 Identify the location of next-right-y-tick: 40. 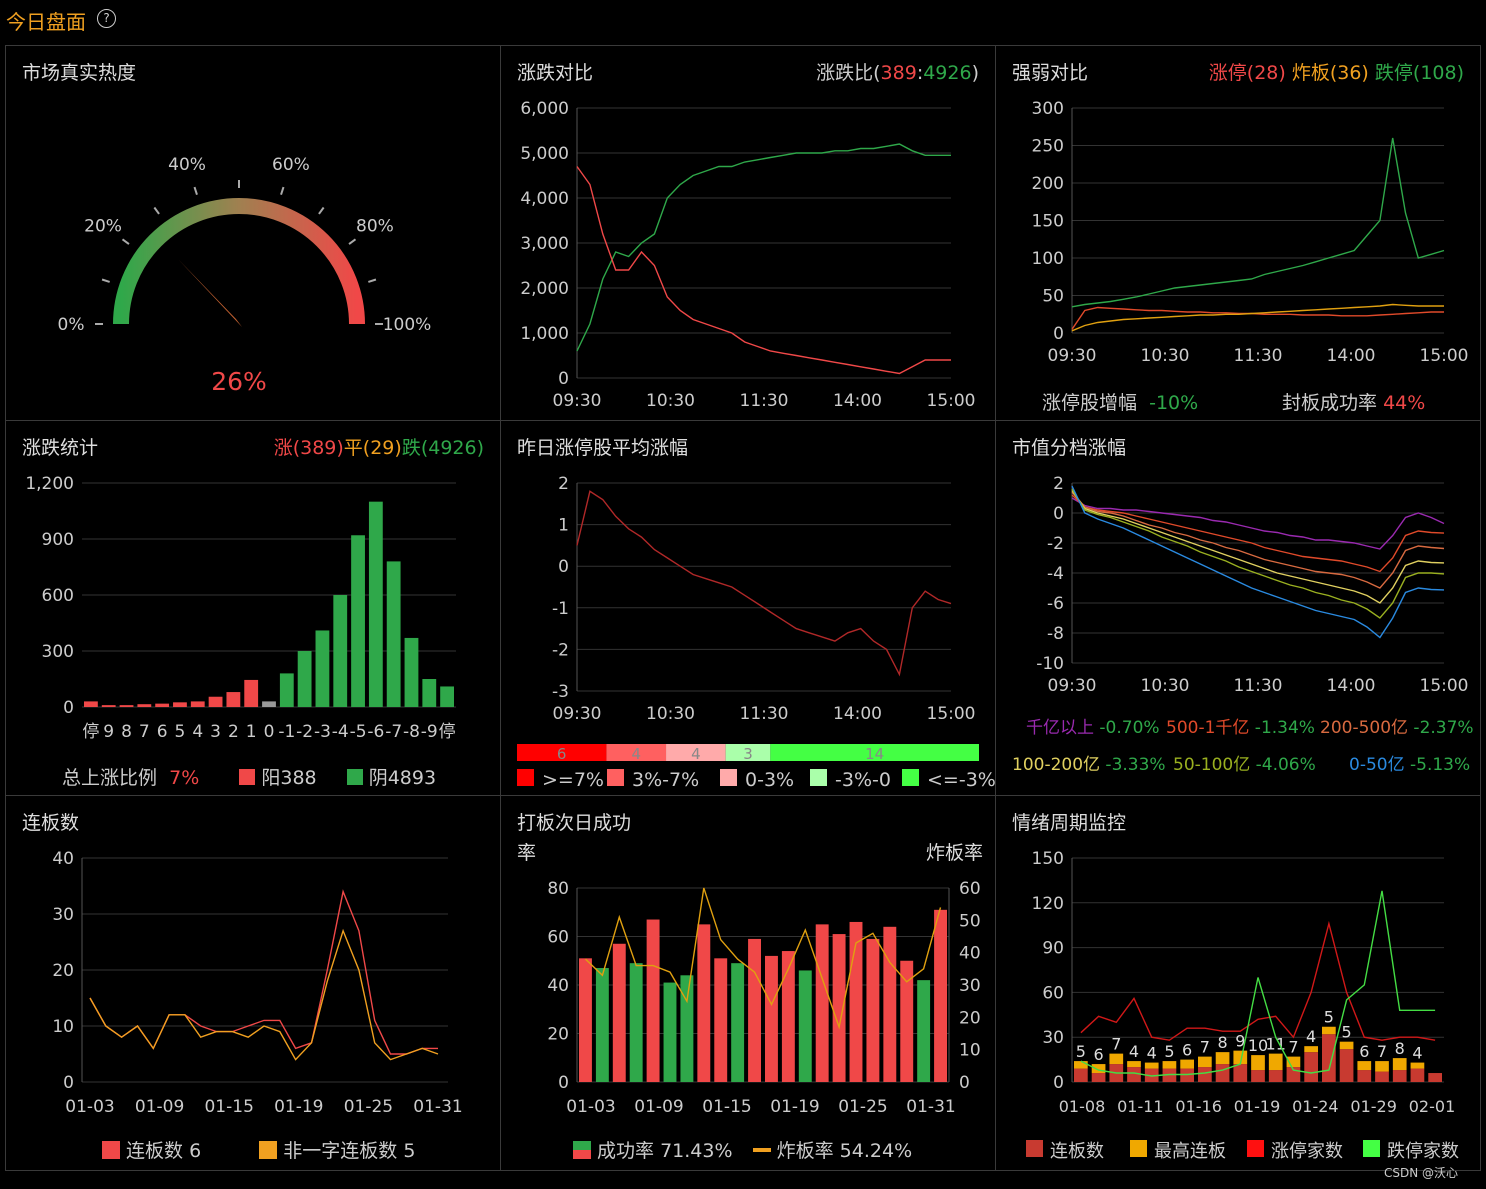
(970, 954).